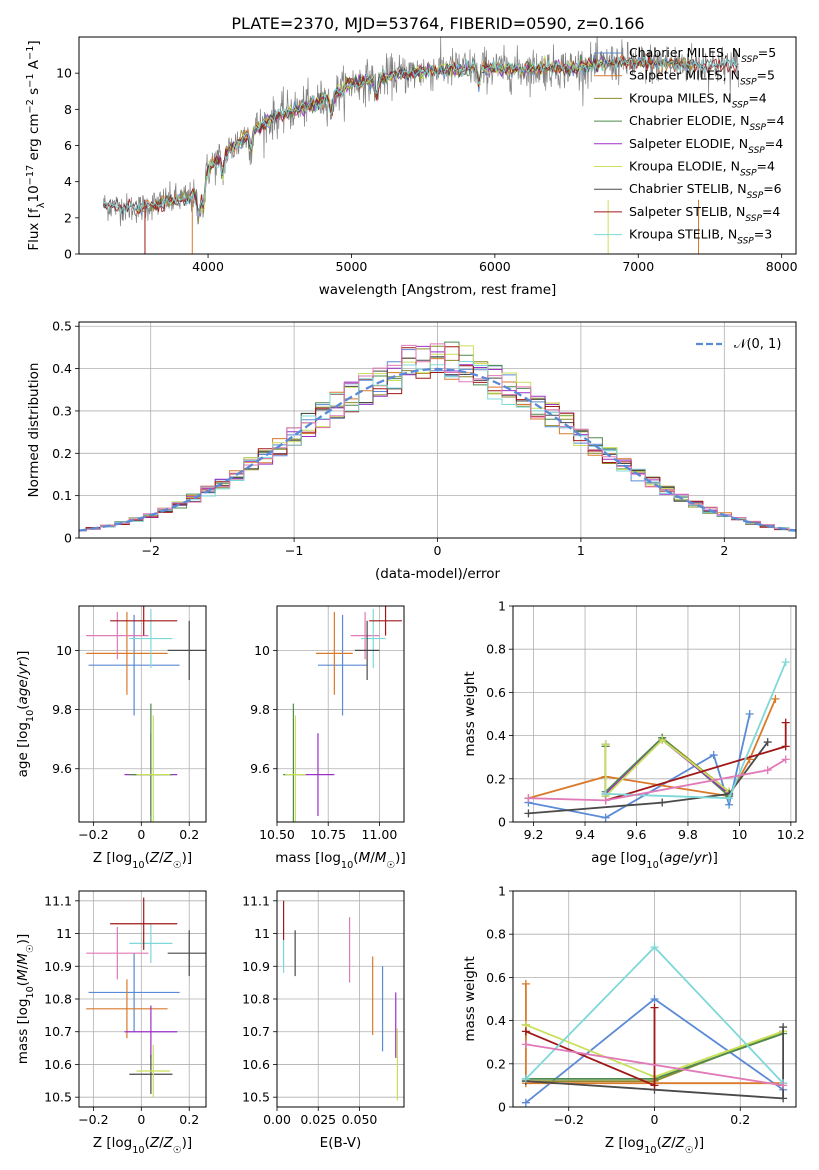  Describe the element at coordinates (698, 100) in the screenshot. I see `legend-label: Kroupa MILES, NSSP=4` at that location.